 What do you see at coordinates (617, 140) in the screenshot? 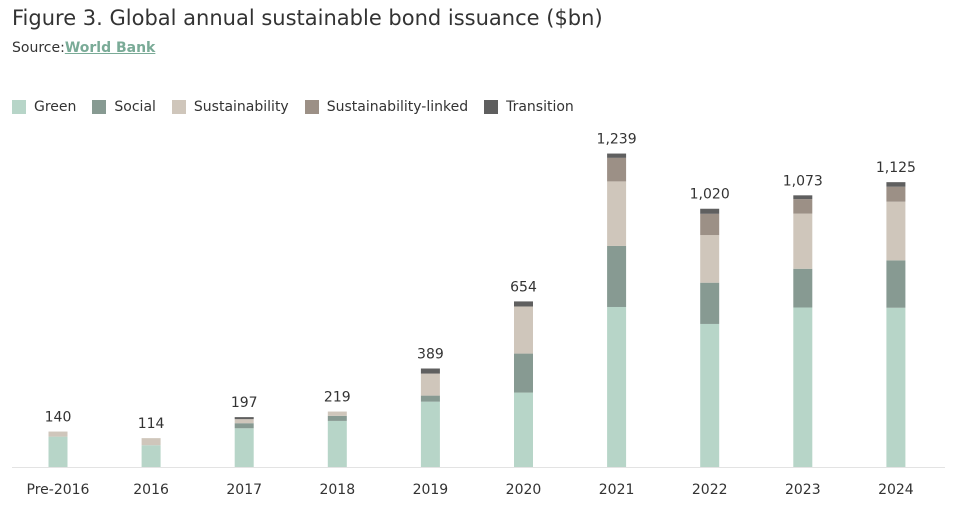
I see `total-label: 1,239` at bounding box center [617, 140].